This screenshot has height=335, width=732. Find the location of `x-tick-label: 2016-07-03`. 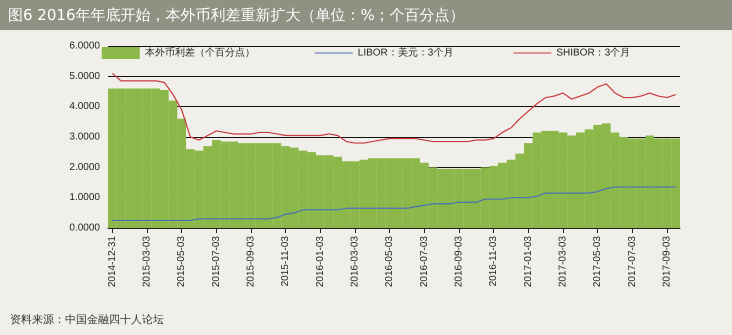

x-tick-label: 2016-07-03 is located at coordinates (424, 262).